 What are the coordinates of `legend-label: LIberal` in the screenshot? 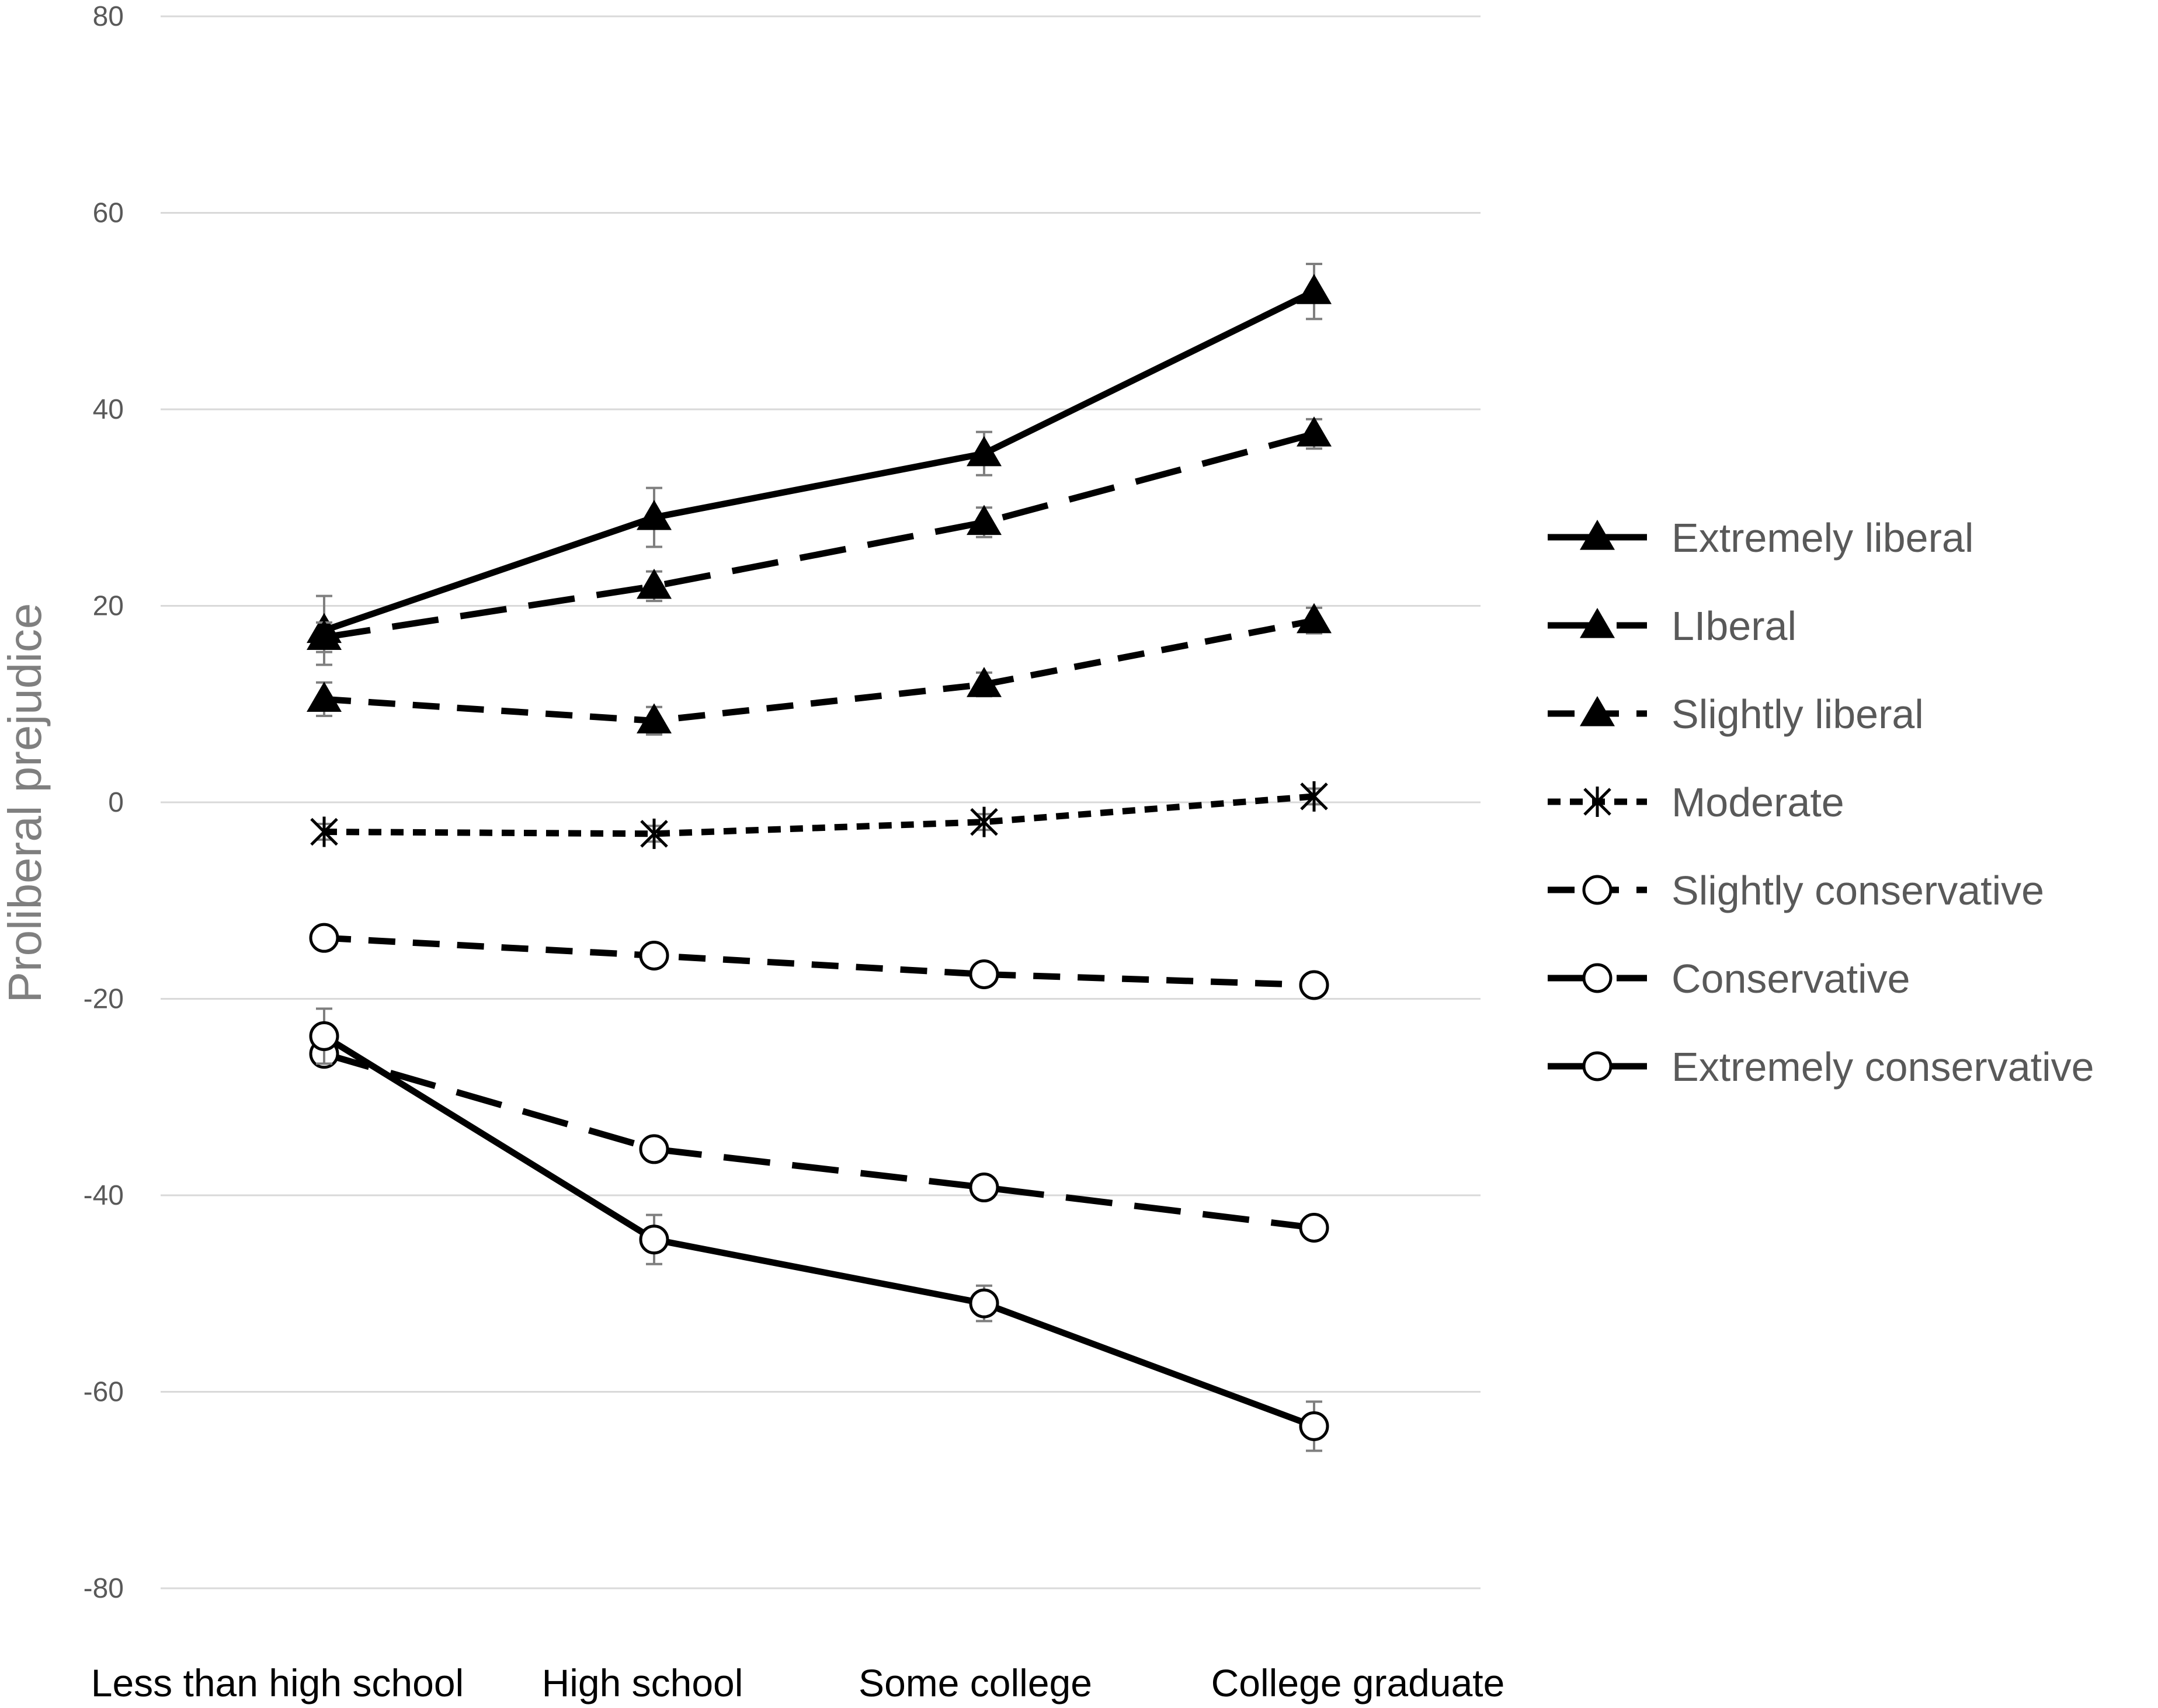 It's located at (1734, 626).